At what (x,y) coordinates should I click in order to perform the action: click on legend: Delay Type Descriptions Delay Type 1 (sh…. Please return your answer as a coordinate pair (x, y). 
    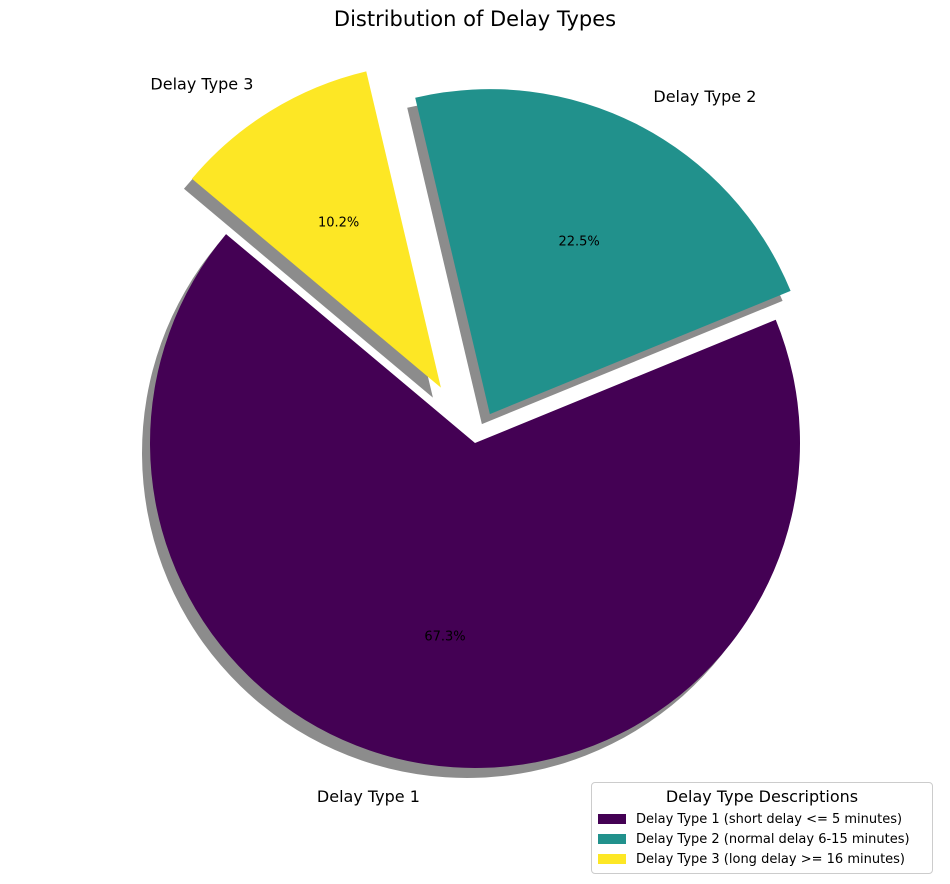
    Looking at the image, I should click on (762, 828).